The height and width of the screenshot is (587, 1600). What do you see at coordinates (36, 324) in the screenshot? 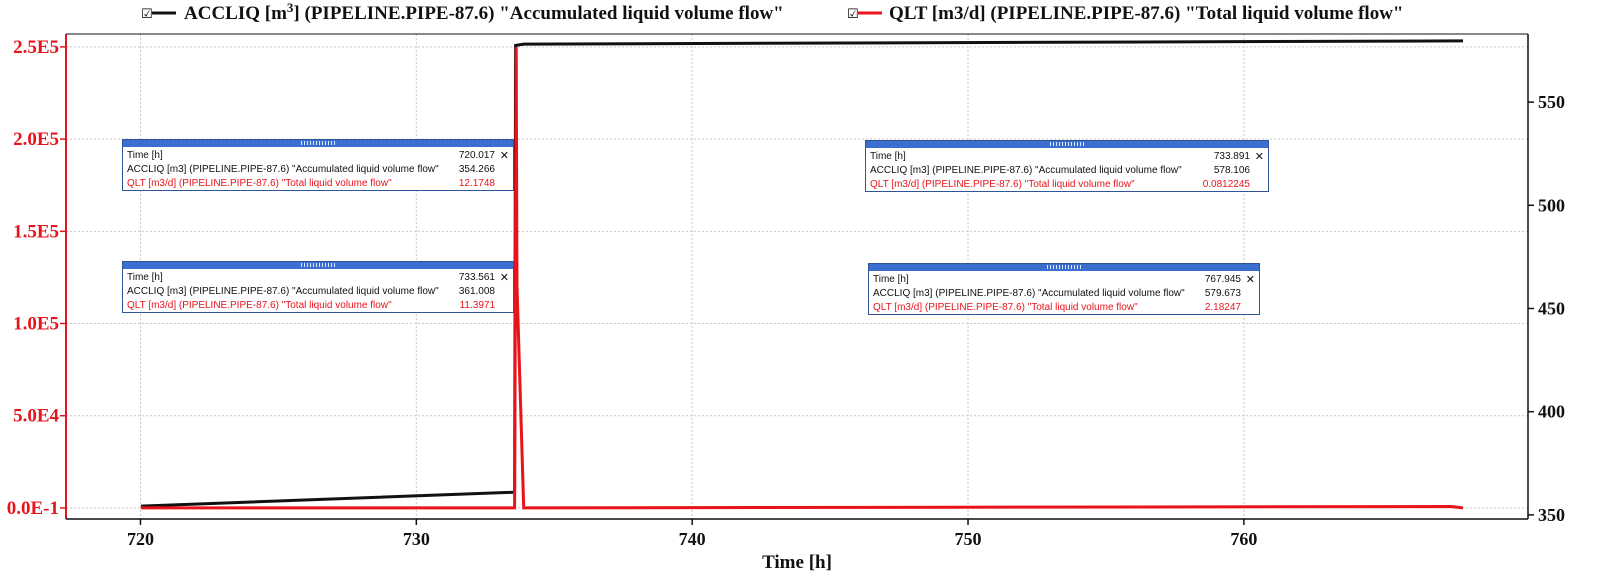
I see `left-tick-label: 1.0E5` at bounding box center [36, 324].